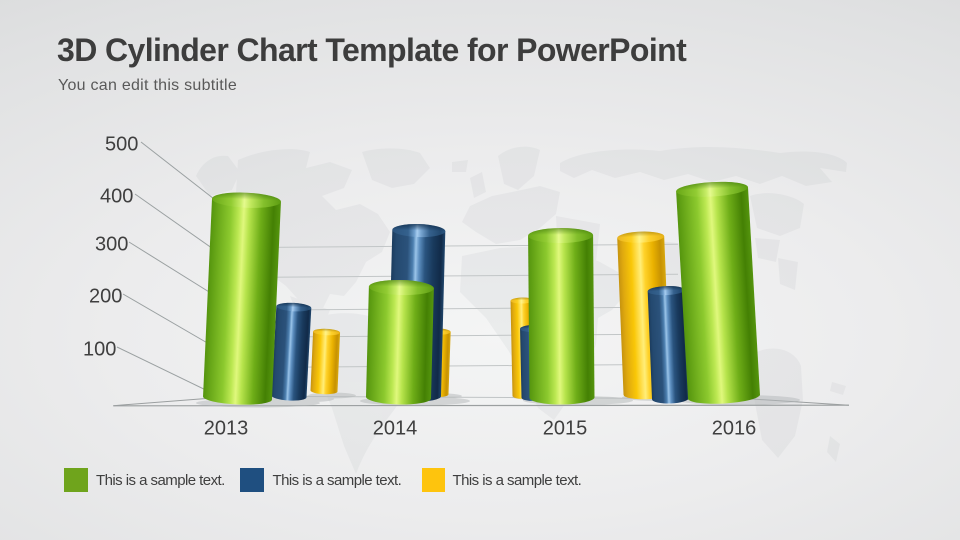 The width and height of the screenshot is (960, 540). Describe the element at coordinates (99, 350) in the screenshot. I see `svg-text: 100` at that location.